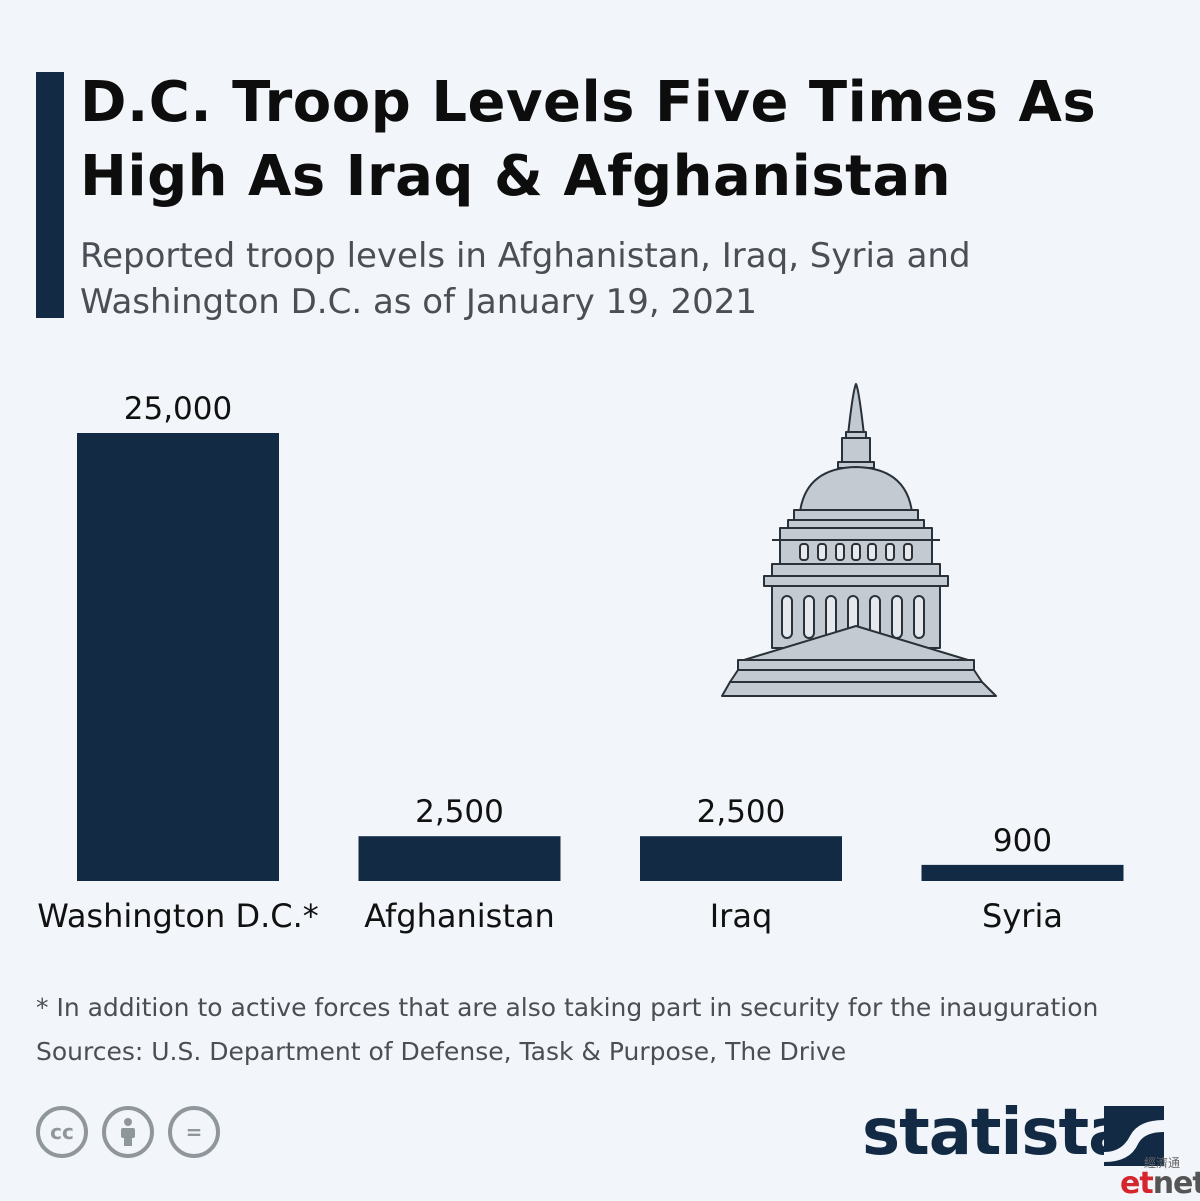 This screenshot has height=1201, width=1200. Describe the element at coordinates (178, 409) in the screenshot. I see `value-label: 25,000` at that location.